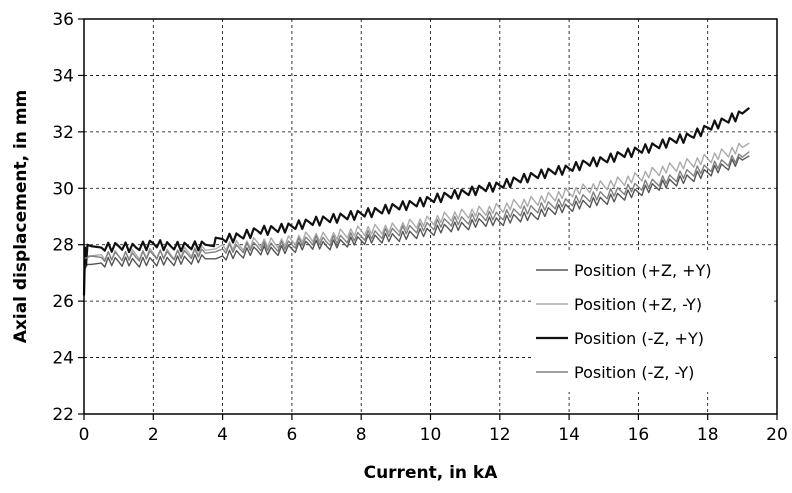  I want to click on y-tick-label: 22, so click(63, 415).